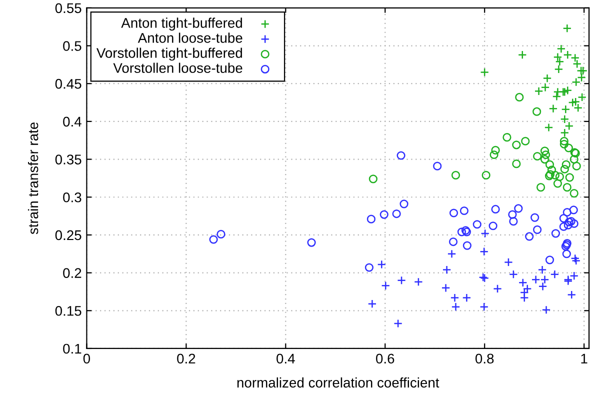 This screenshot has width=598, height=396. I want to click on y-tick-label: 0.4, so click(72, 121).